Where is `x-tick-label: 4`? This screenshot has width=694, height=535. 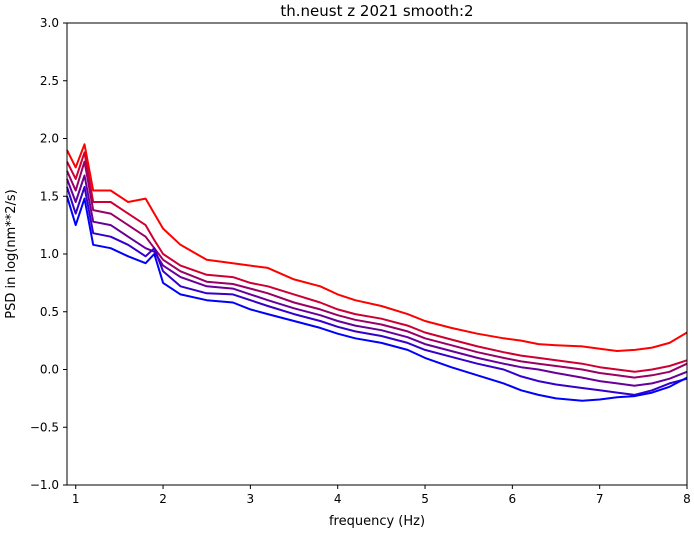
x-tick-label: 4 is located at coordinates (338, 499).